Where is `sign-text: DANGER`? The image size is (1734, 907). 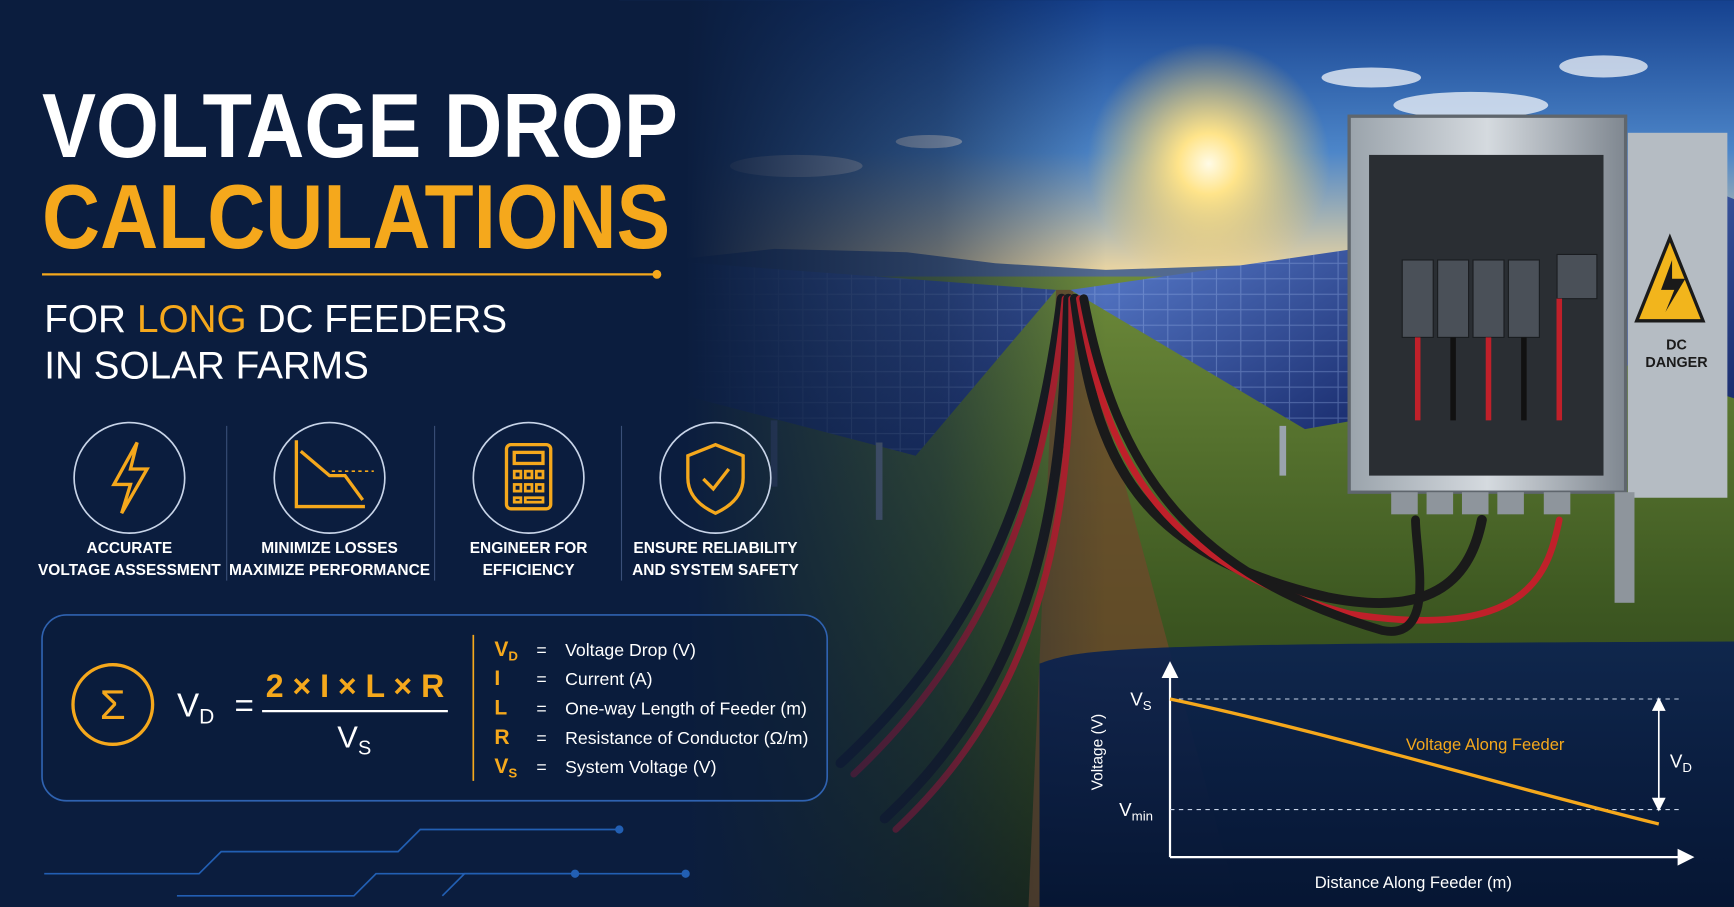 sign-text: DANGER is located at coordinates (1676, 363).